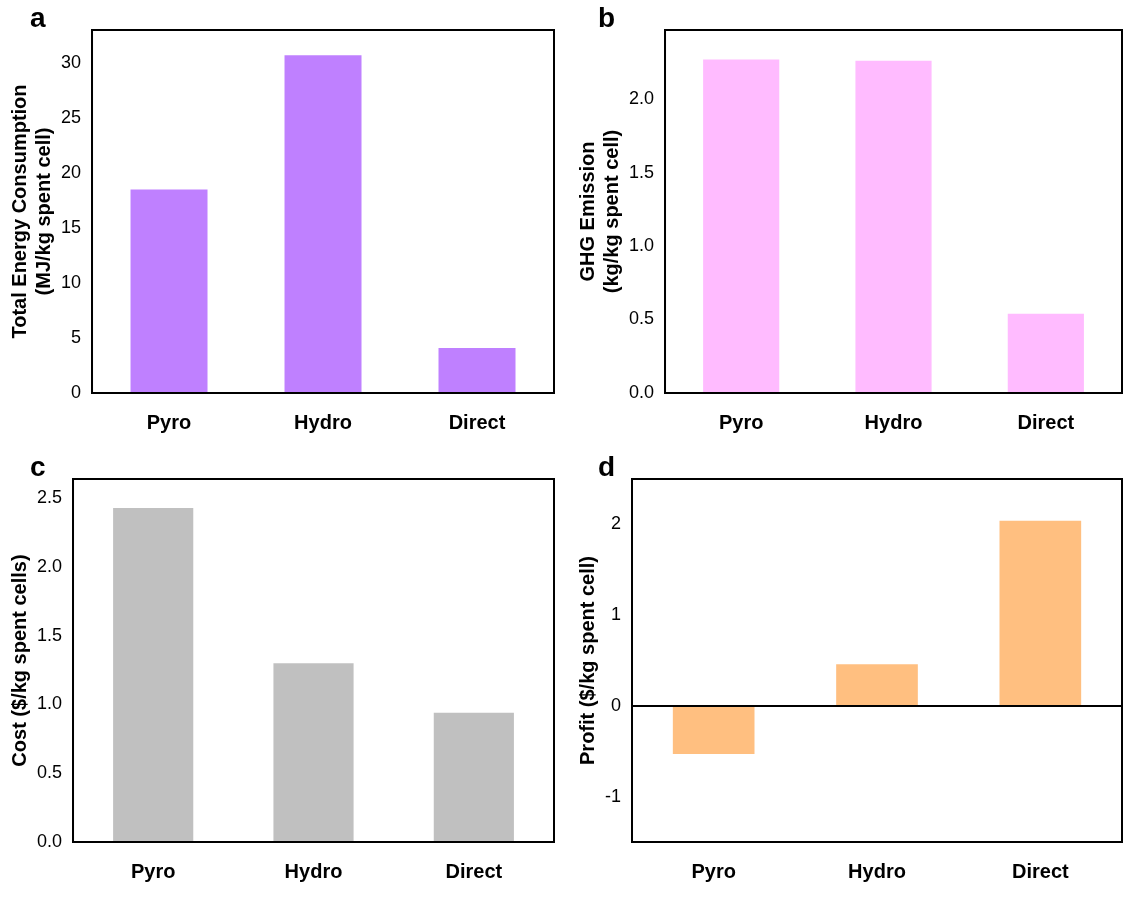  Describe the element at coordinates (586, 660) in the screenshot. I see `y-axis-title: Profit ($/kg spent cell)` at that location.